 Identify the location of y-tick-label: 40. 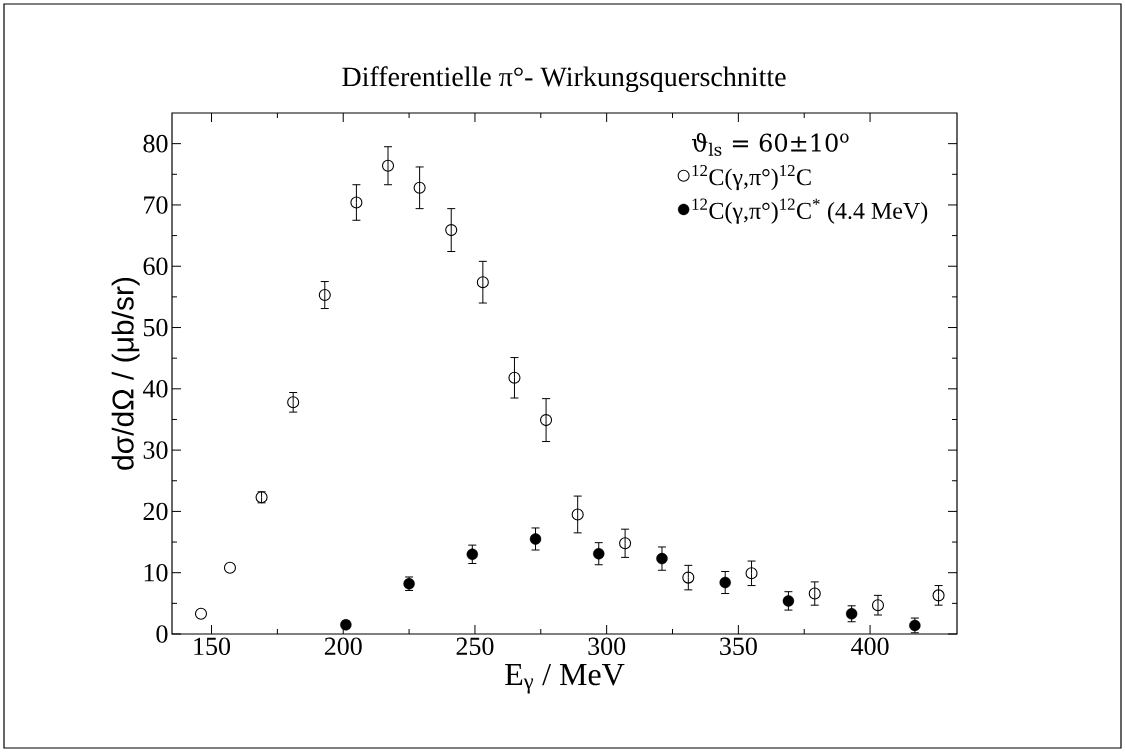
(155, 389).